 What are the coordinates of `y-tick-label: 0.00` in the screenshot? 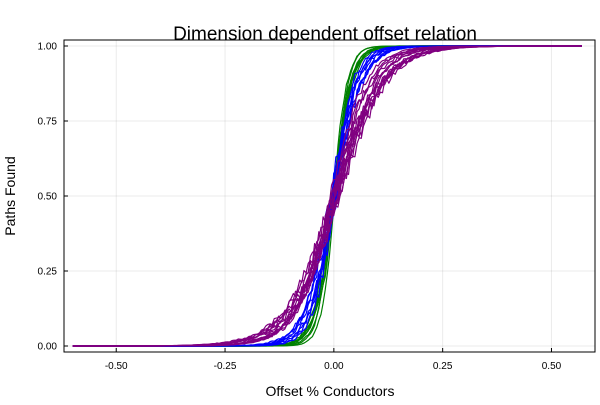 It's located at (48, 347).